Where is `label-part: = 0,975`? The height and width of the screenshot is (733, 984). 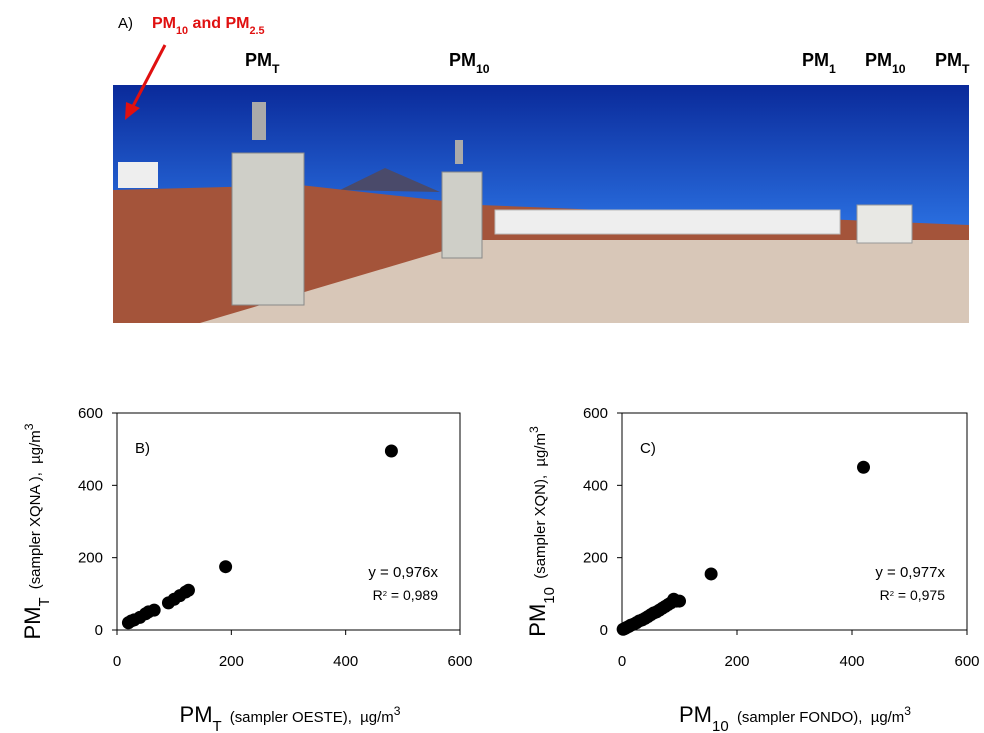 label-part: = 0,975 is located at coordinates (919, 595).